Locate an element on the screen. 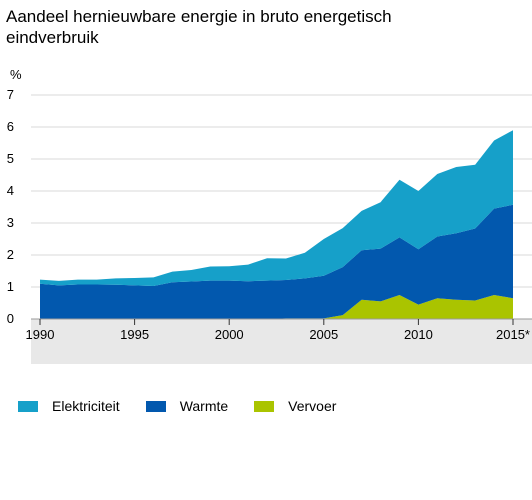  legend-item-warmte: Warmte is located at coordinates (187, 406).